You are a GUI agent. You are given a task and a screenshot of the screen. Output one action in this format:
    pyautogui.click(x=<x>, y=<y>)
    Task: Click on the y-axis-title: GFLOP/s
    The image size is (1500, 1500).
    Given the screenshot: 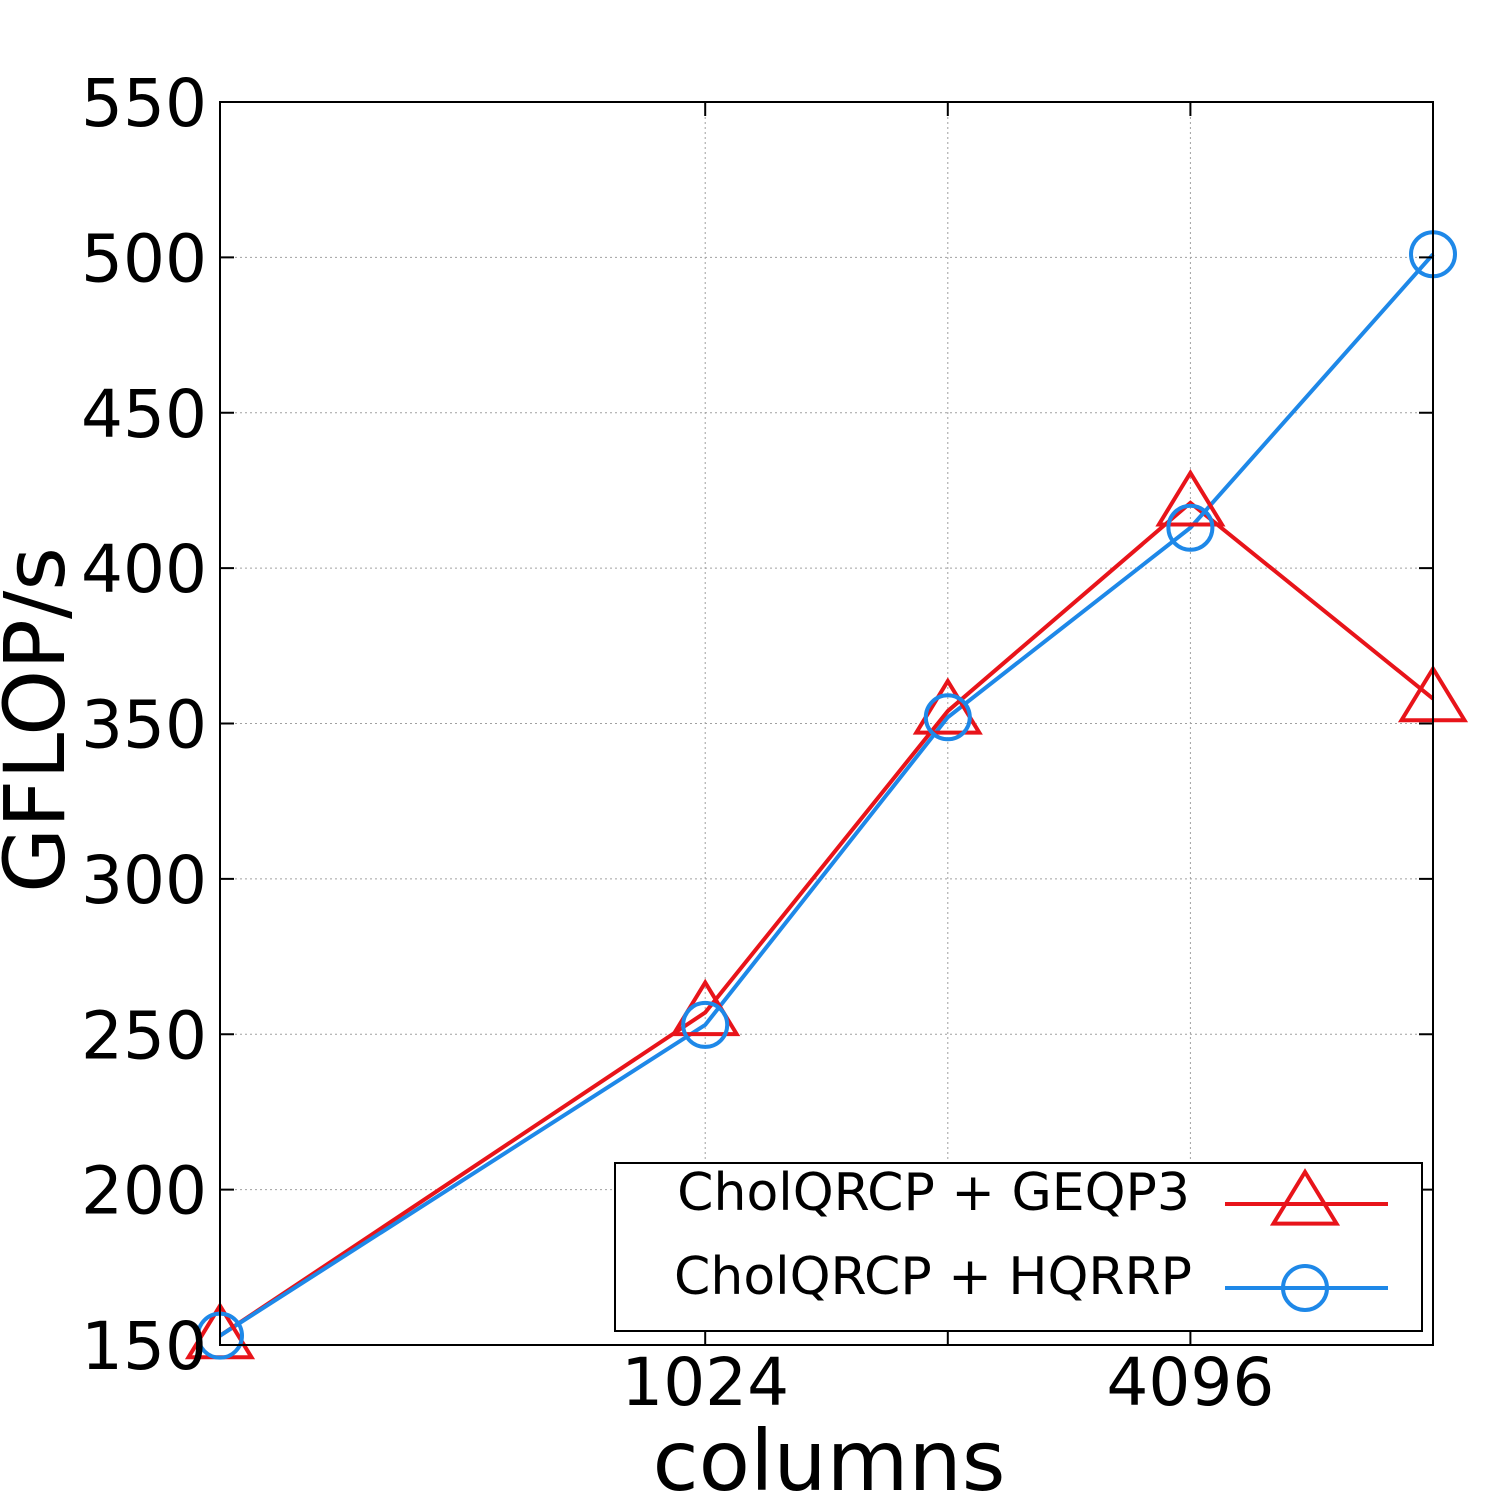 What is the action you would take?
    pyautogui.click(x=42, y=720)
    